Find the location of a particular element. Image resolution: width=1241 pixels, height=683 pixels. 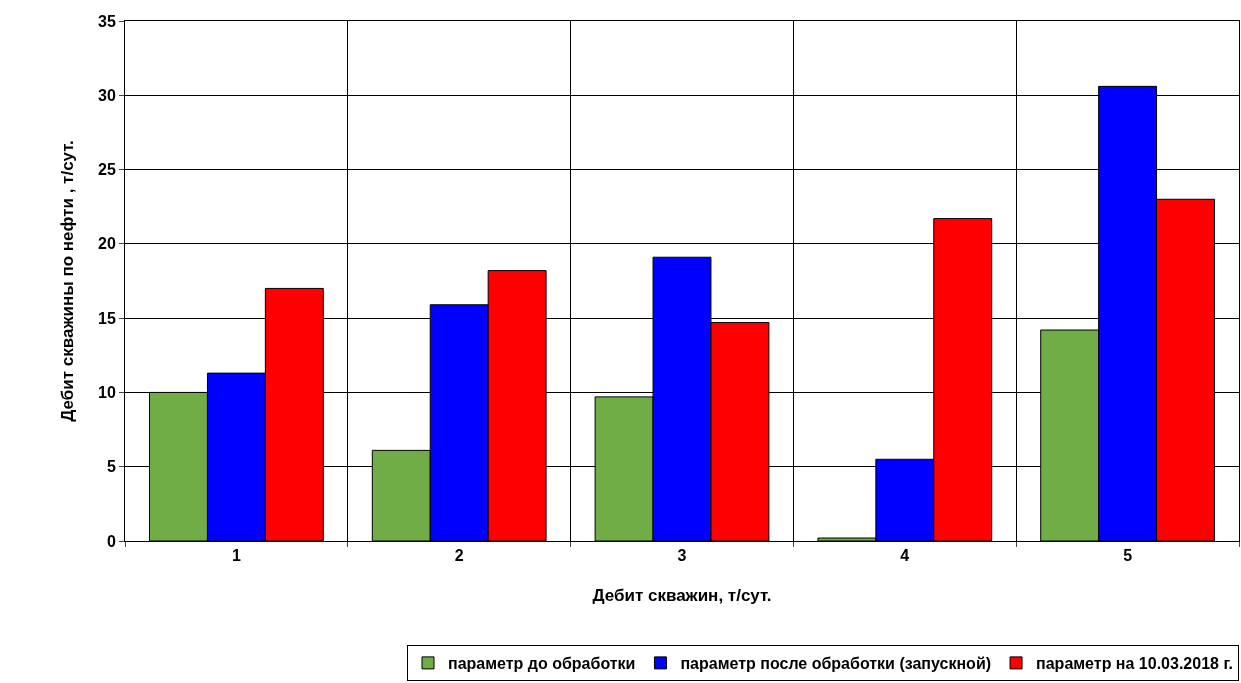

x-tick-label: 4 is located at coordinates (905, 556).